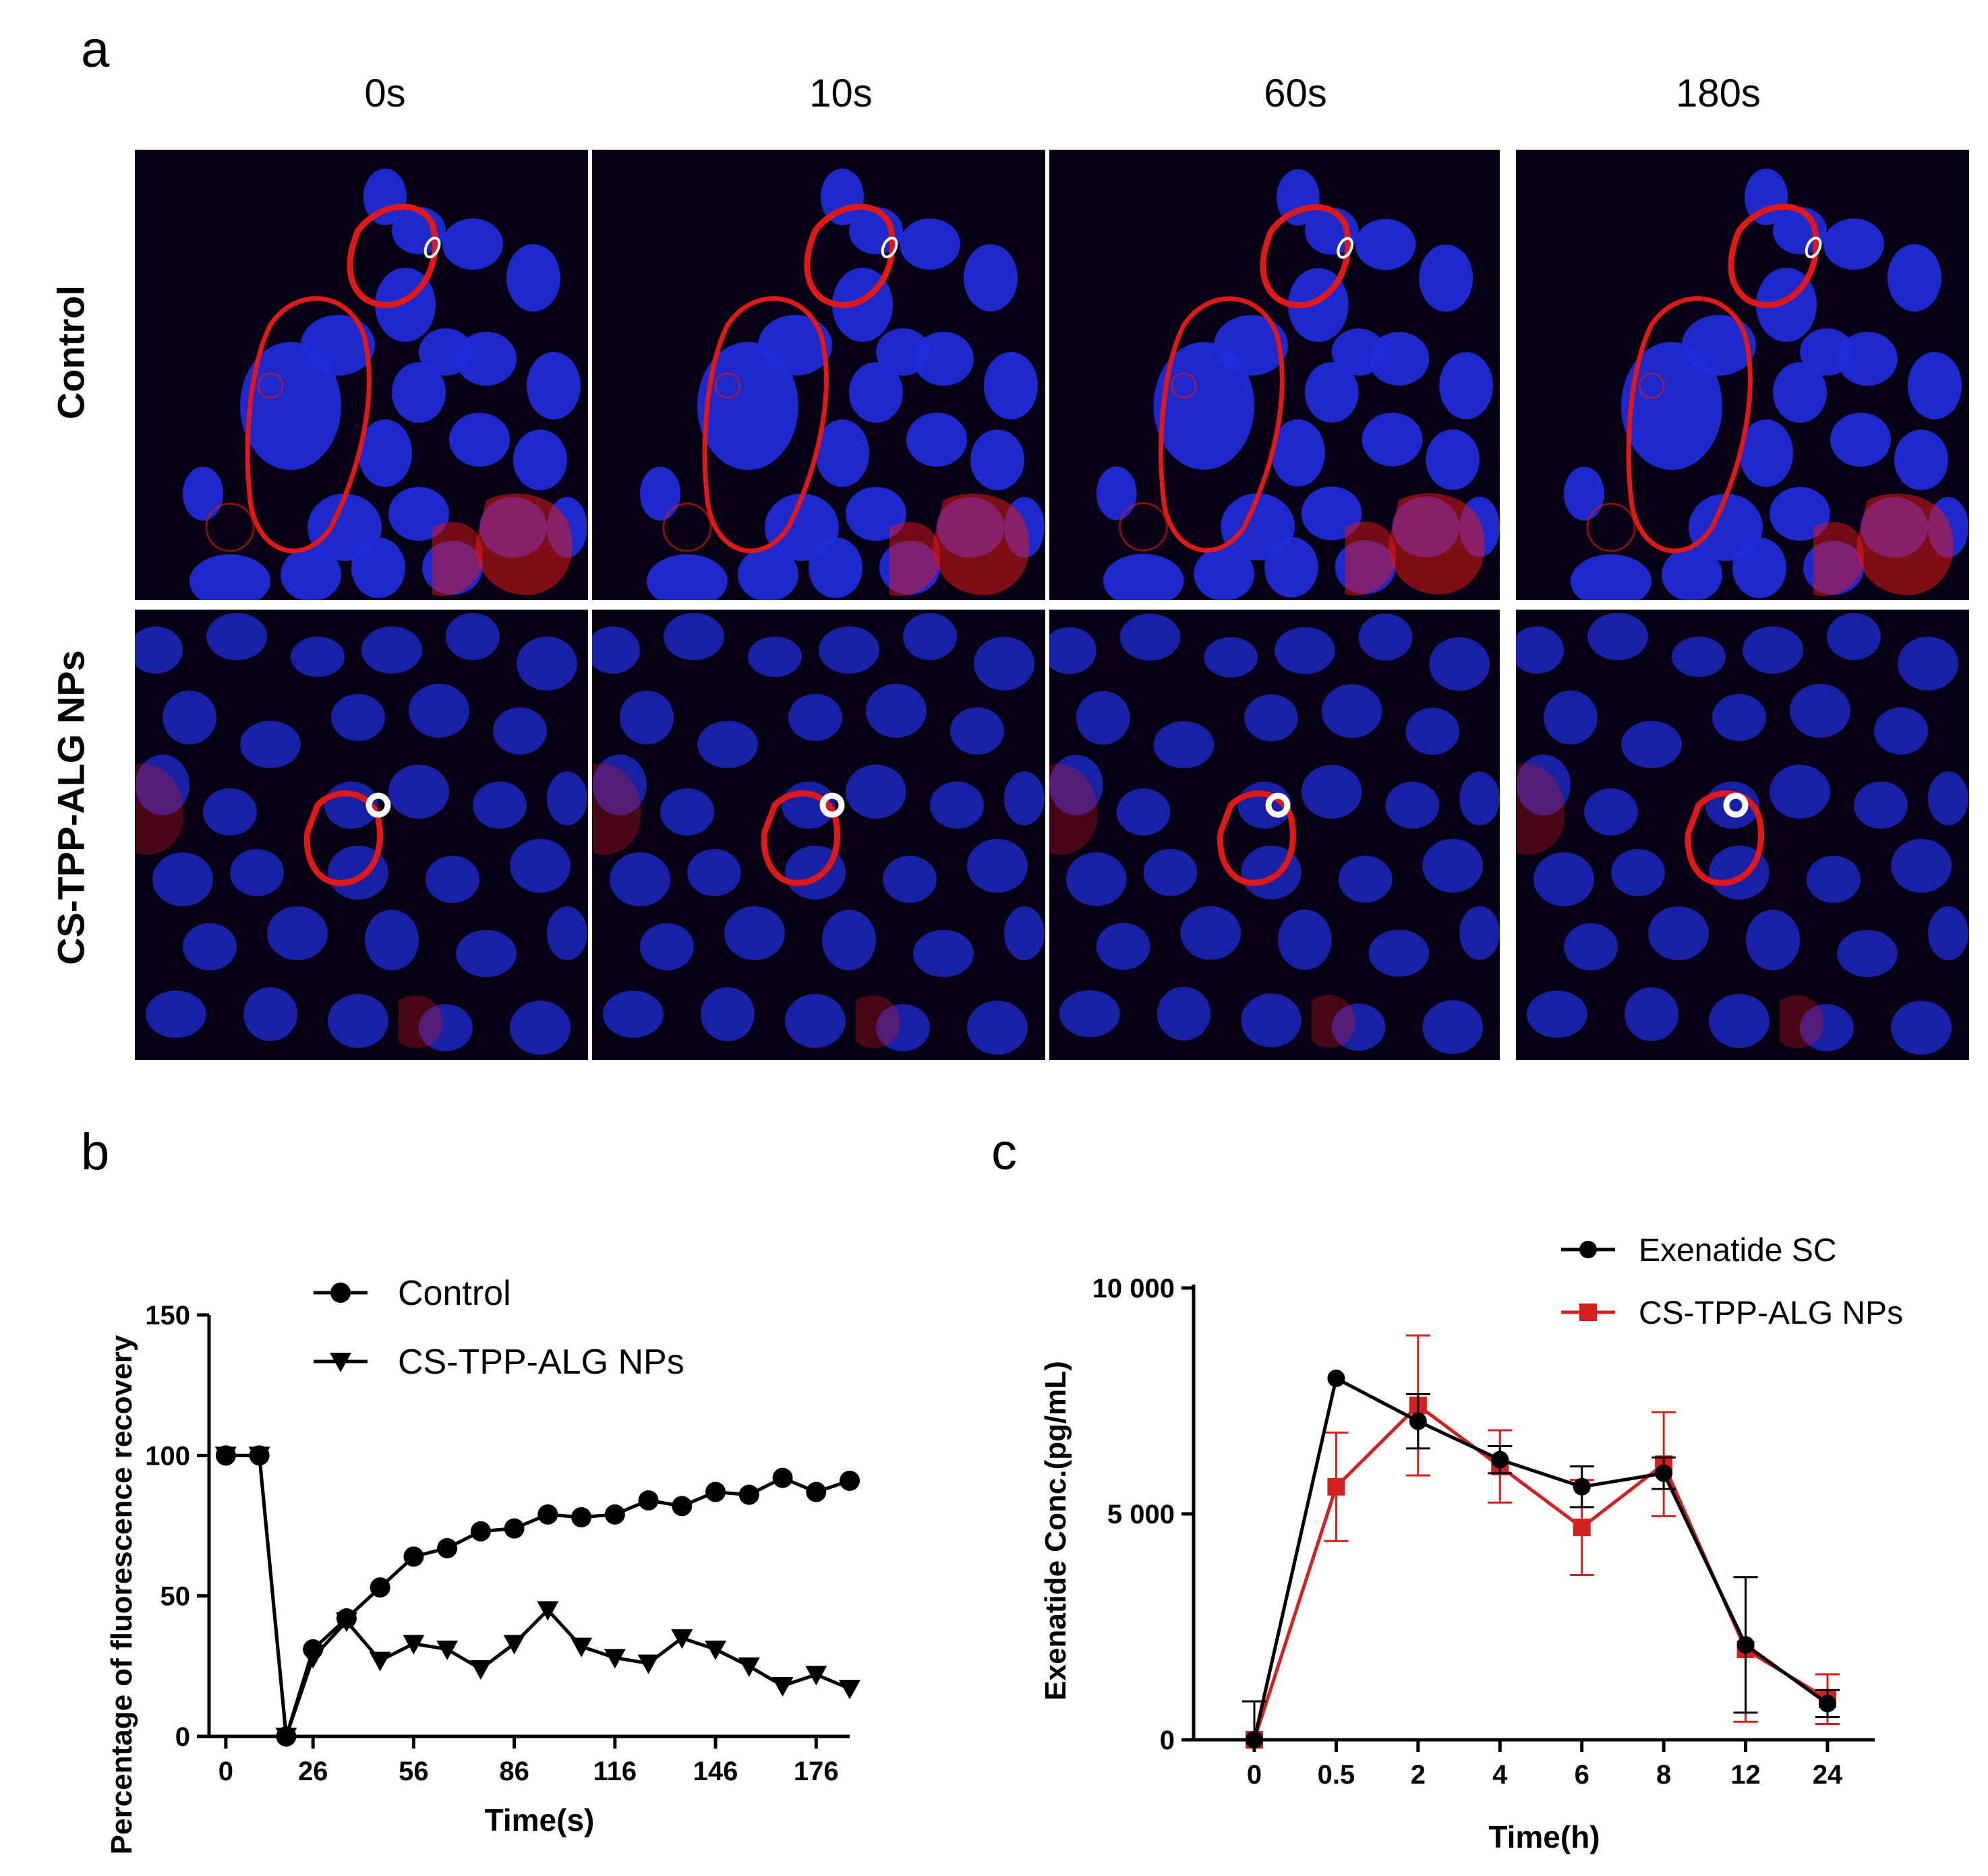 This screenshot has width=1988, height=1876. What do you see at coordinates (615, 1772) in the screenshot?
I see `x-tick-label: 116` at bounding box center [615, 1772].